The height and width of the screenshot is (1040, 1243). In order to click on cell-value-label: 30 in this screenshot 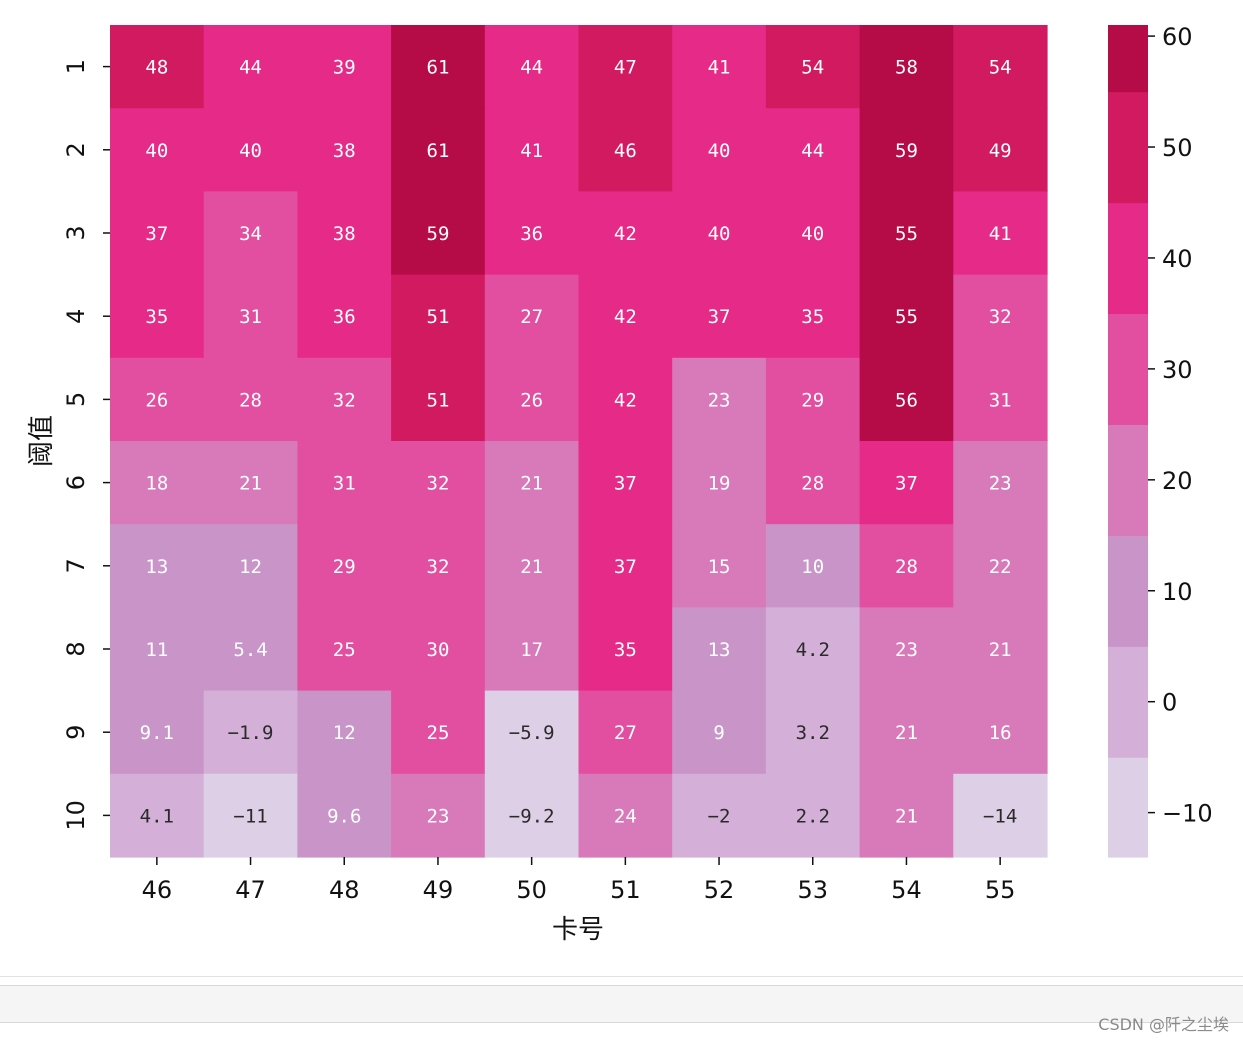, I will do `click(438, 650)`.